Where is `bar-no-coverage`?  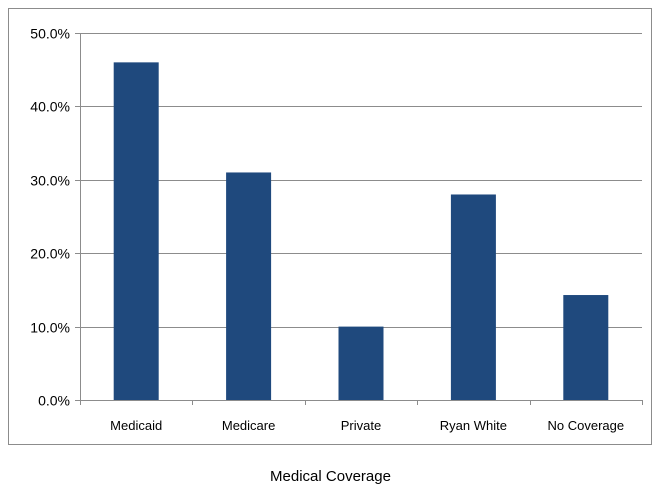
bar-no-coverage is located at coordinates (586, 347).